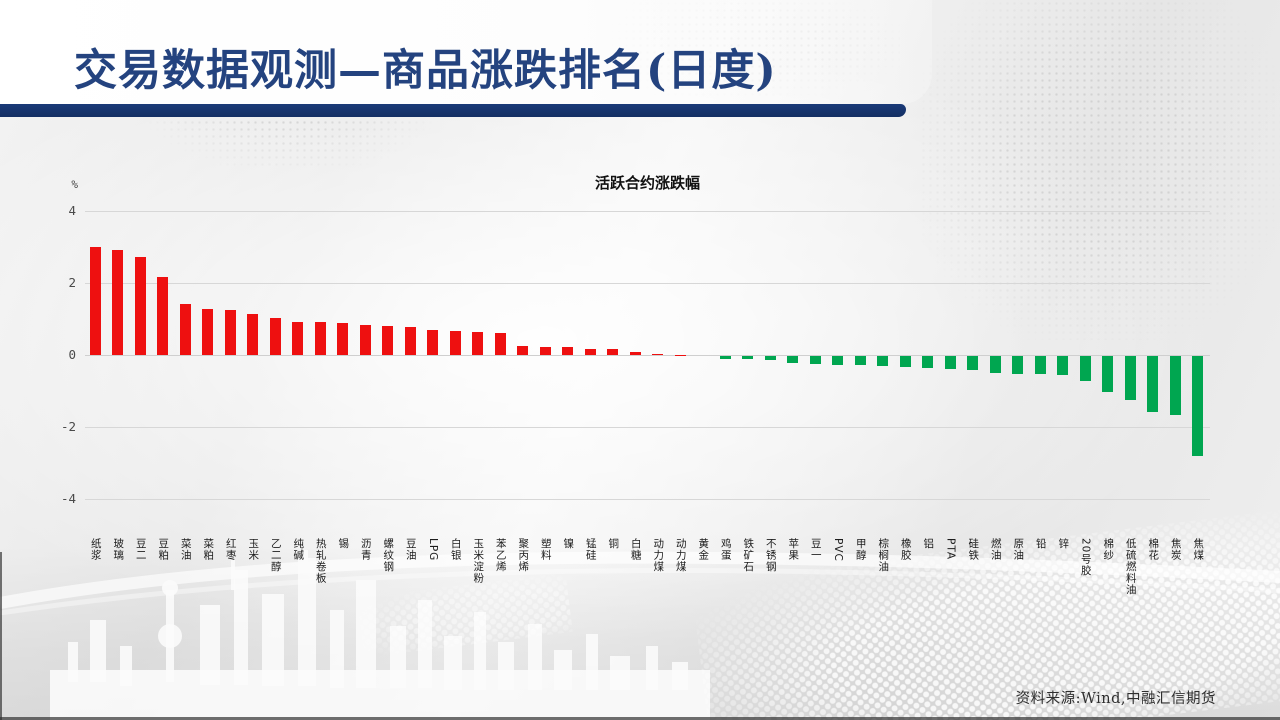 The image size is (1280, 720). Describe the element at coordinates (883, 555) in the screenshot. I see `x-axis-label: 棕榈油` at that location.